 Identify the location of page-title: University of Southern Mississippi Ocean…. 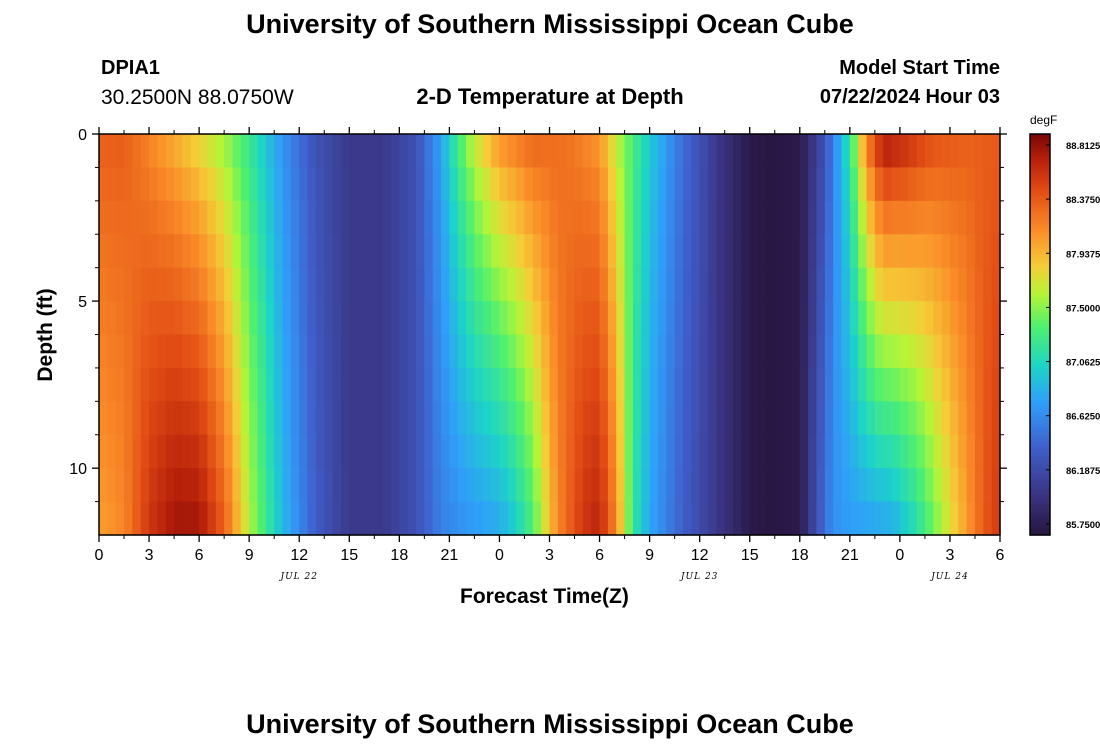
(550, 24).